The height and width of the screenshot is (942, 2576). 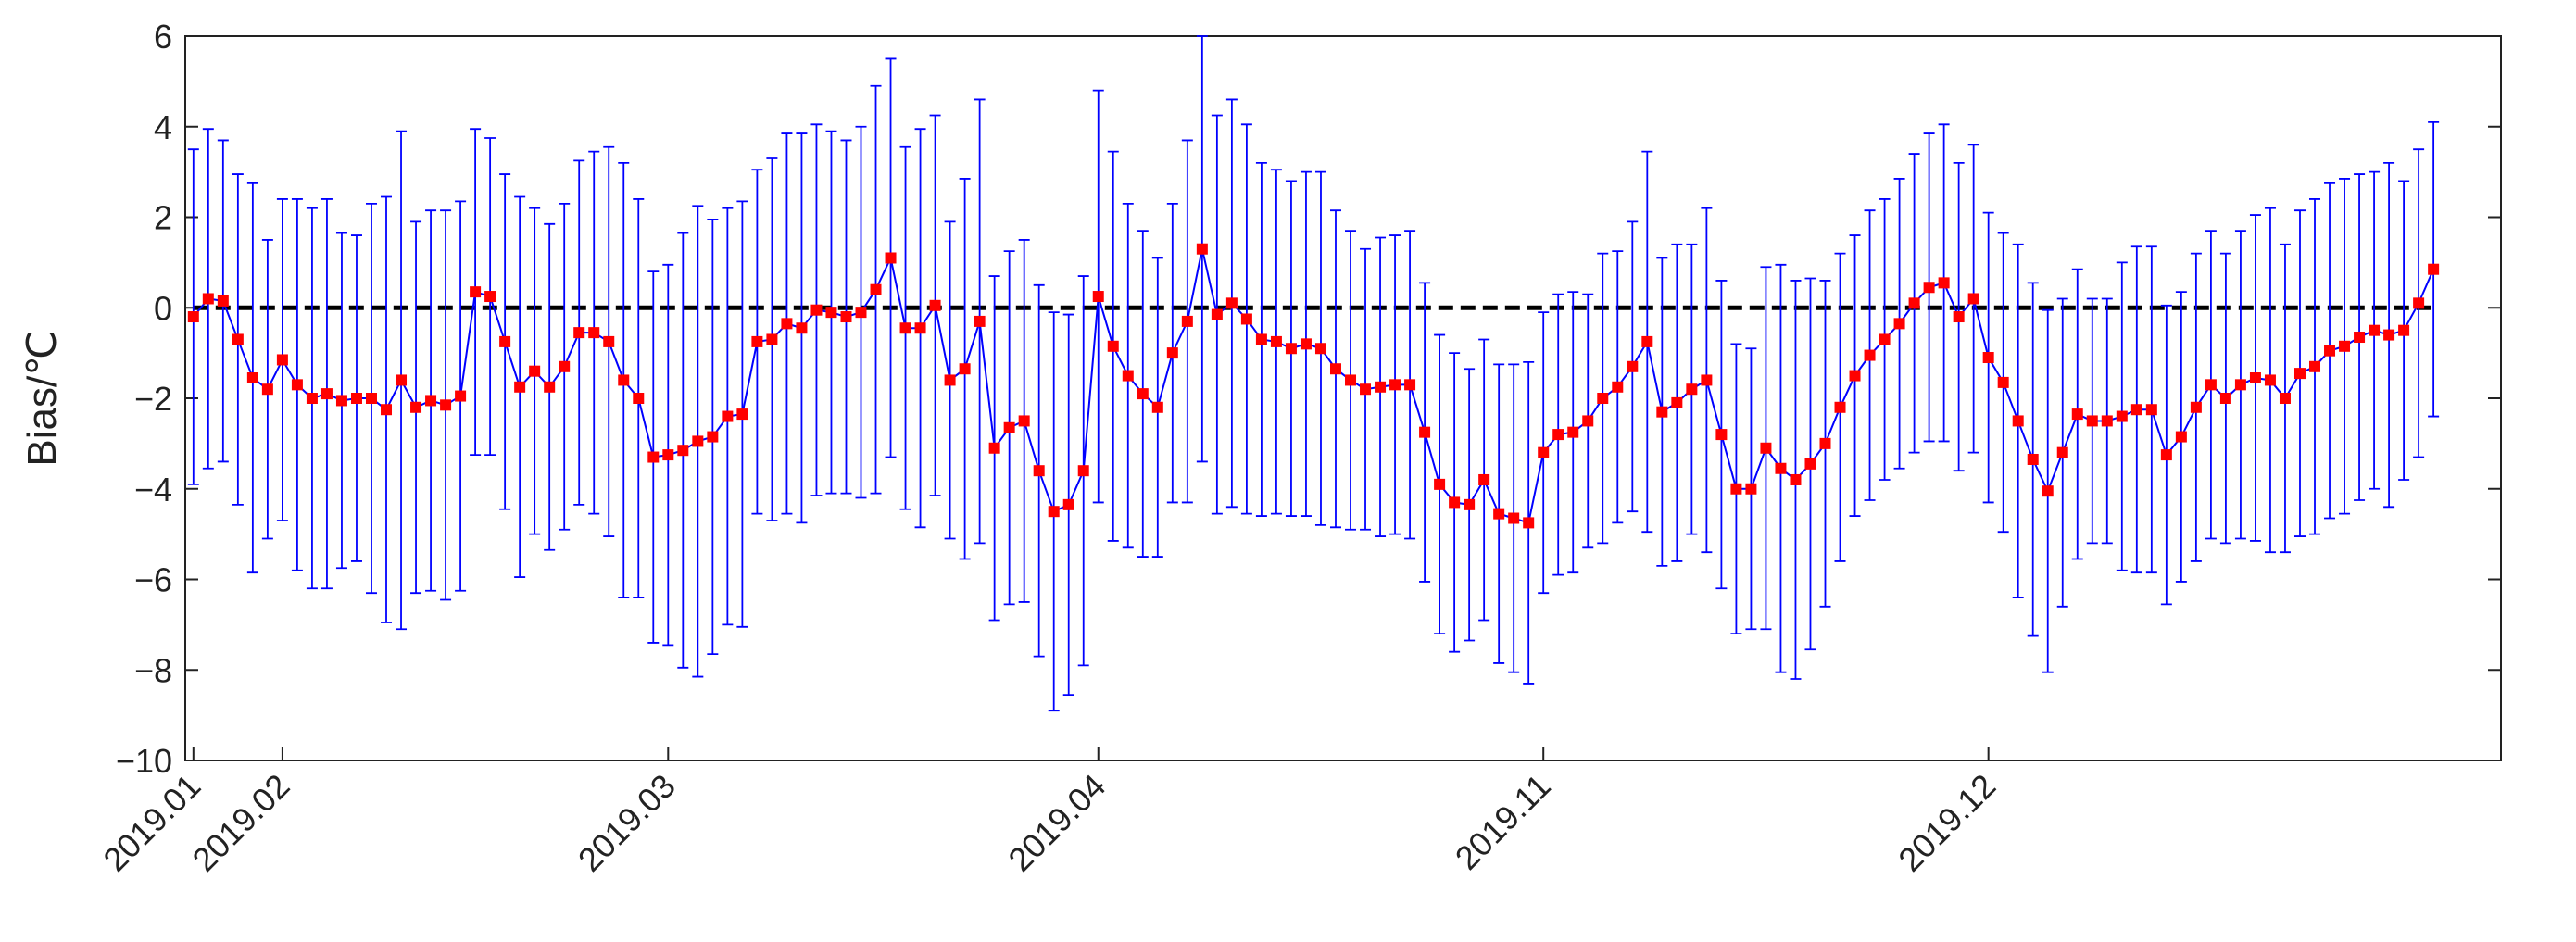 What do you see at coordinates (153, 490) in the screenshot?
I see `y-tick-label: −4` at bounding box center [153, 490].